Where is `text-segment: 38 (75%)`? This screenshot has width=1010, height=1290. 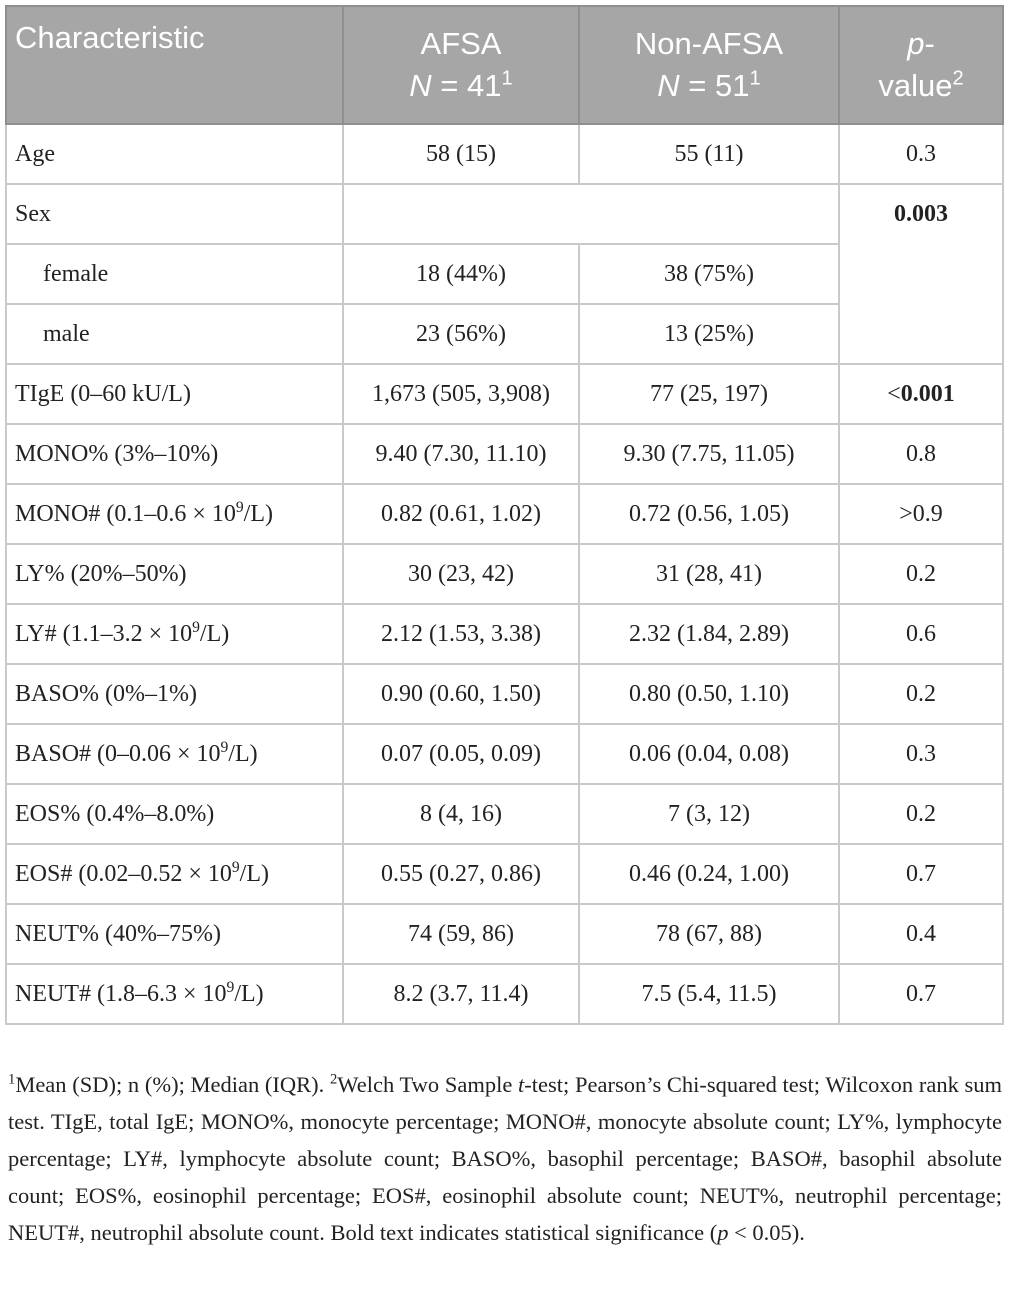
text-segment: 38 (75%) is located at coordinates (709, 273).